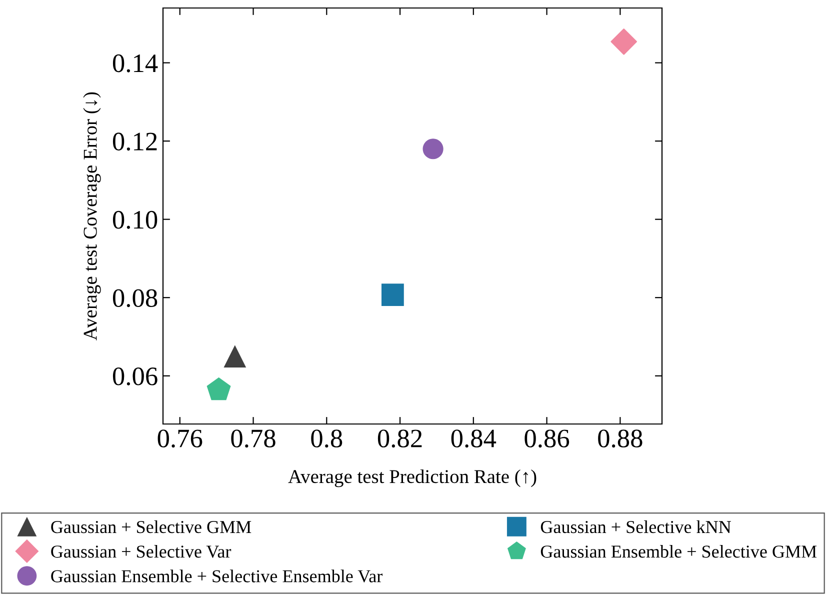  Describe the element at coordinates (135, 298) in the screenshot. I see `y-tick-label: 0.08` at that location.